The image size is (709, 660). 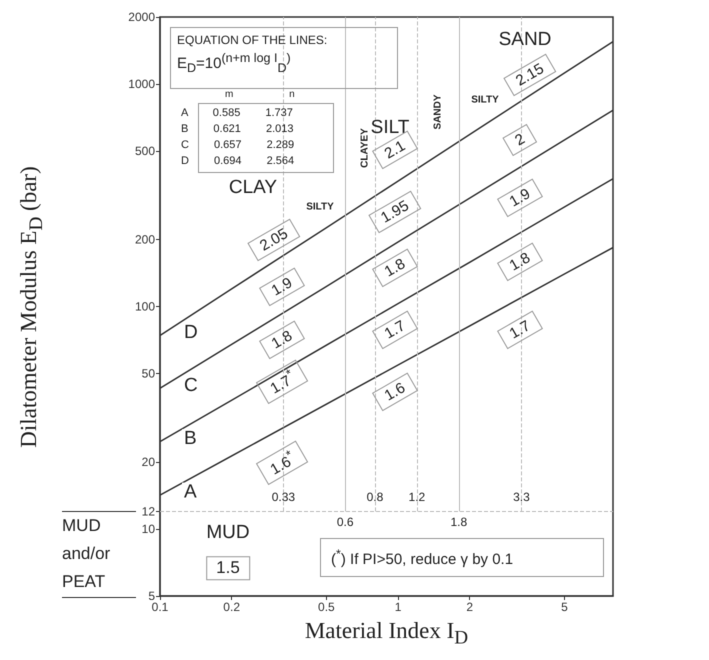 I want to click on annotation: 1.95, so click(x=395, y=212).